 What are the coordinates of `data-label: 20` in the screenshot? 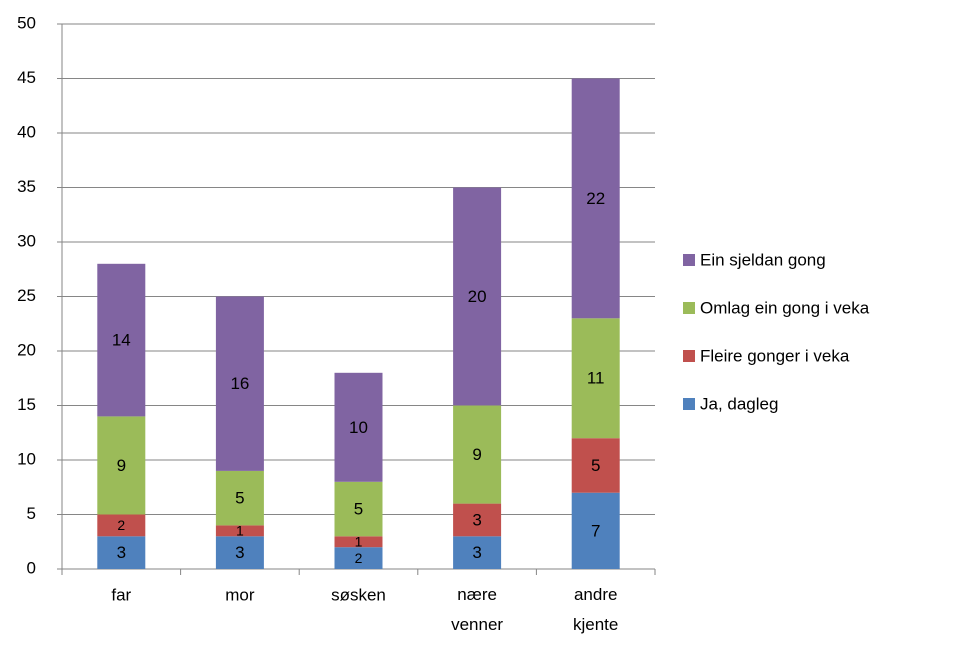 It's located at (477, 296).